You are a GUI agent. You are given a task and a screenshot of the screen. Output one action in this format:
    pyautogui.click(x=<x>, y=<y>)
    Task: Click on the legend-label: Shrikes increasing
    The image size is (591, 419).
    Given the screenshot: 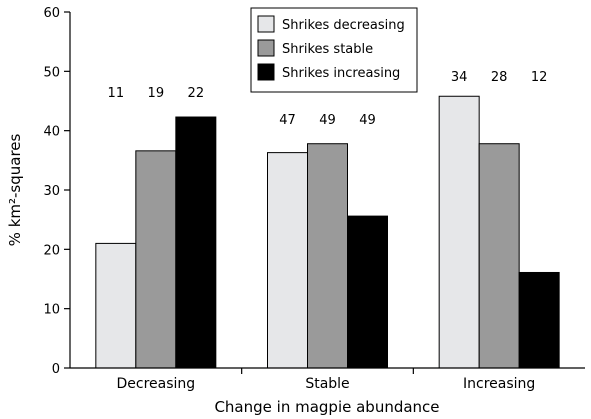 What is the action you would take?
    pyautogui.click(x=341, y=73)
    